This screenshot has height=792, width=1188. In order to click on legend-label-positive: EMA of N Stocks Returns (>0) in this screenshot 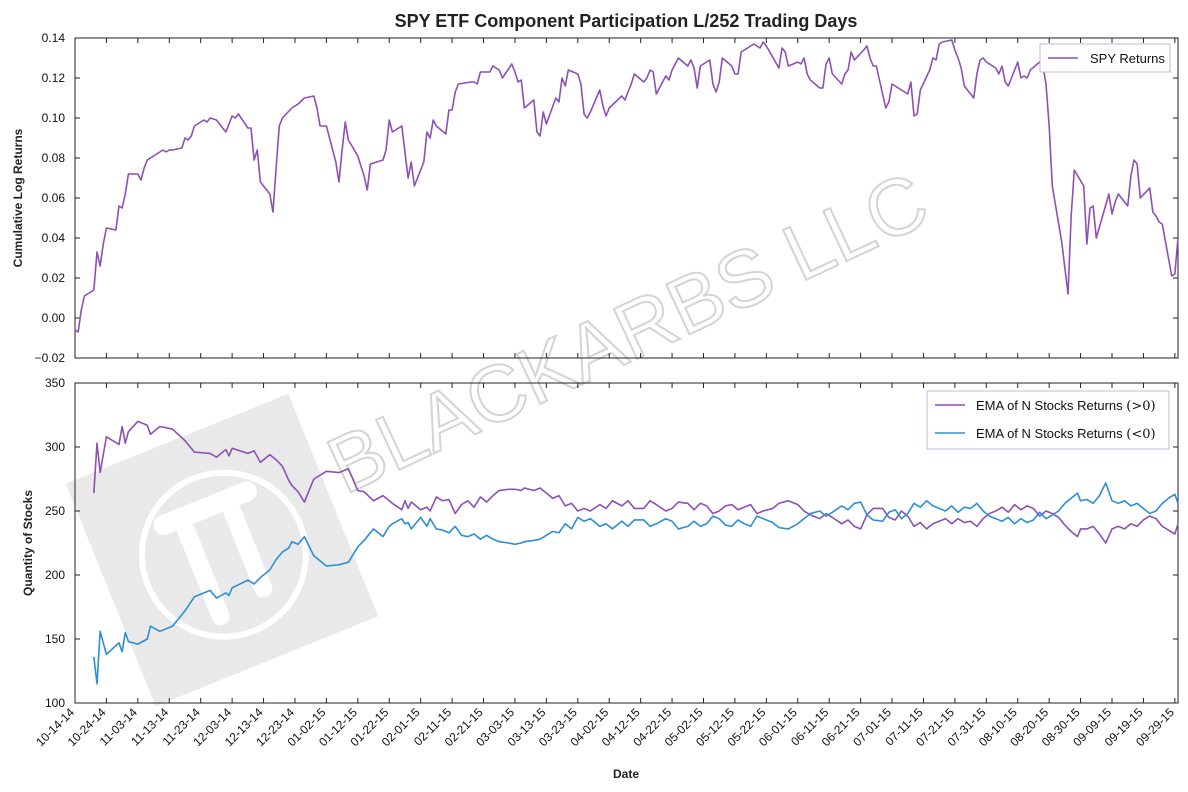, I will do `click(1066, 406)`.